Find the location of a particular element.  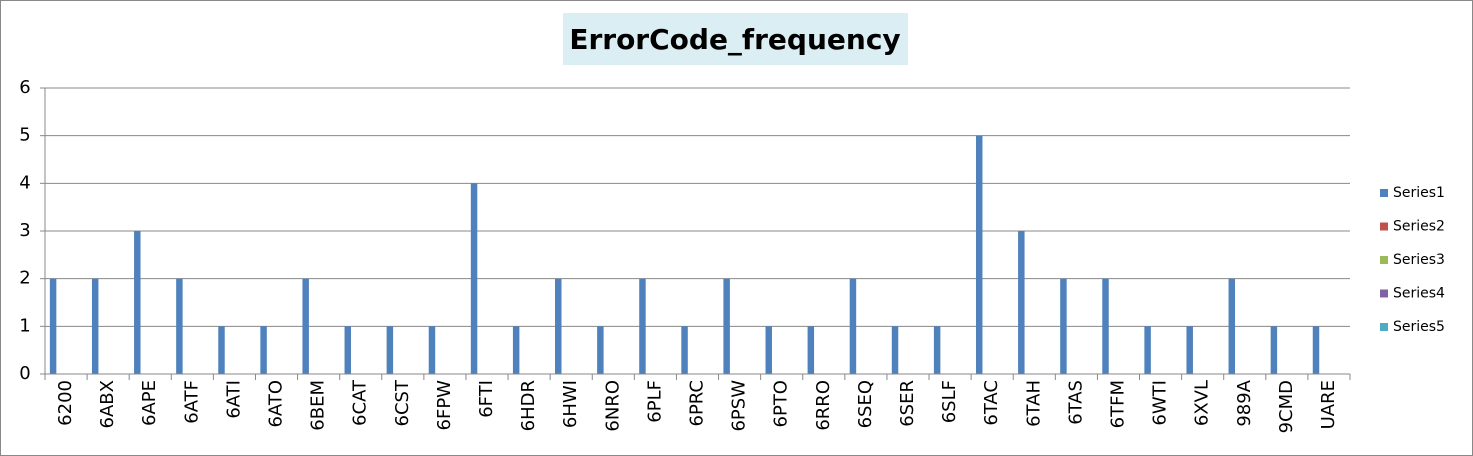

y-tick-label: 2 is located at coordinates (24, 278).